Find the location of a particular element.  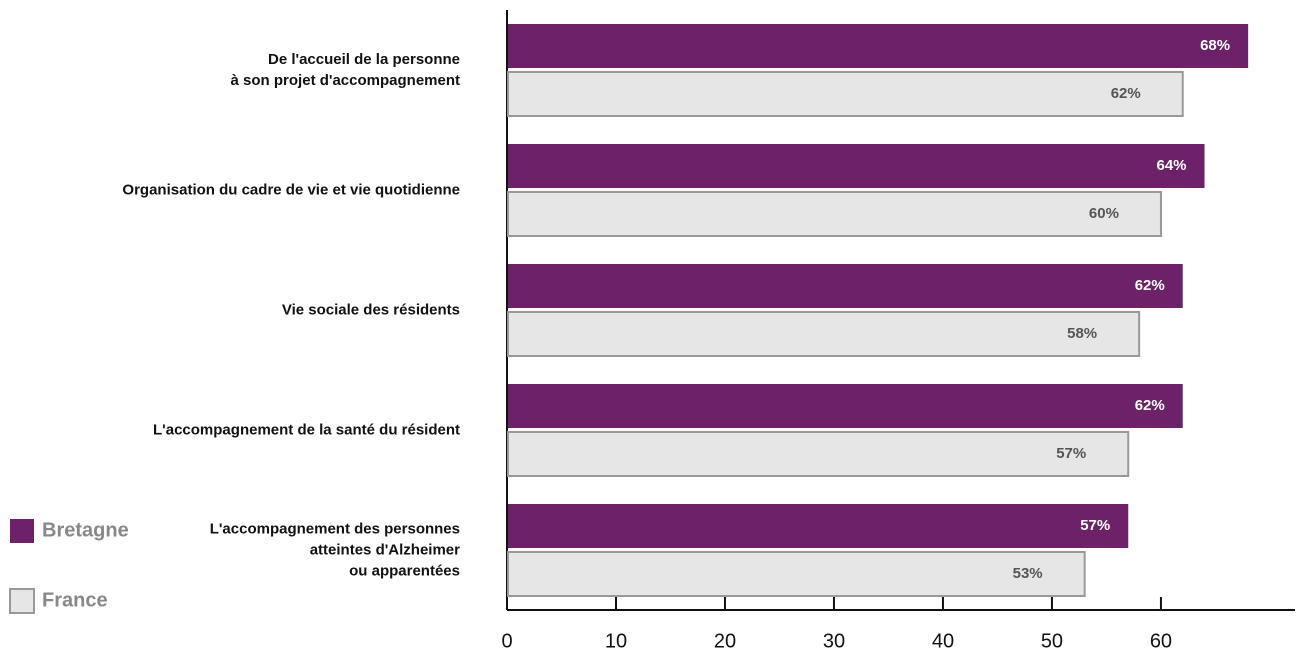

x-tick-label: 50 is located at coordinates (1052, 641).